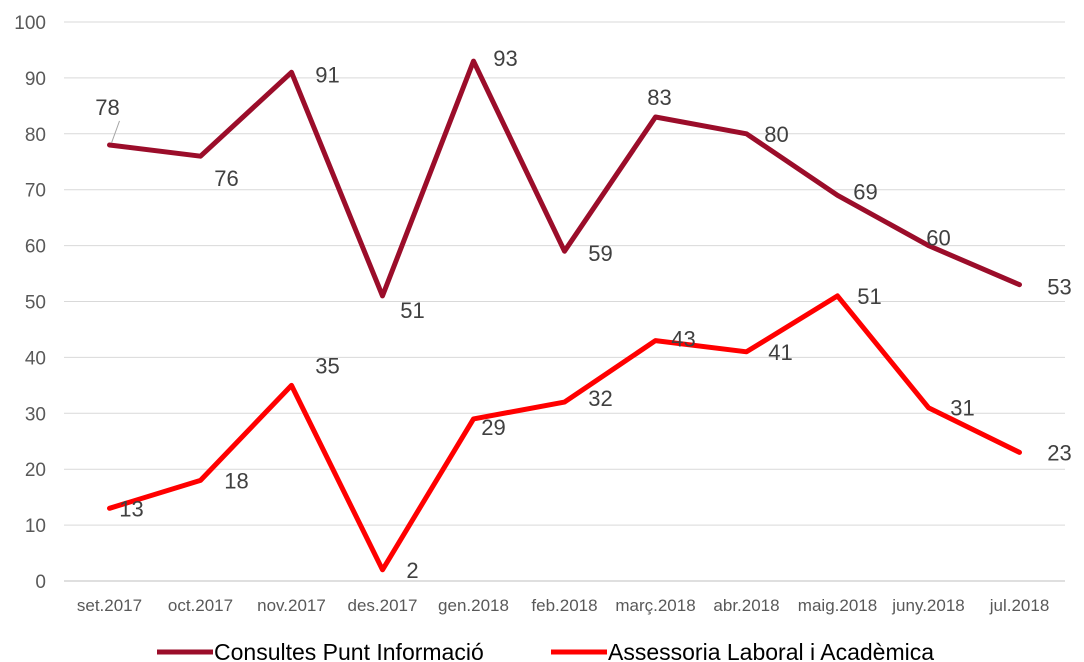 This screenshot has width=1084, height=662. What do you see at coordinates (35, 135) in the screenshot?
I see `y-tick-label: 80` at bounding box center [35, 135].